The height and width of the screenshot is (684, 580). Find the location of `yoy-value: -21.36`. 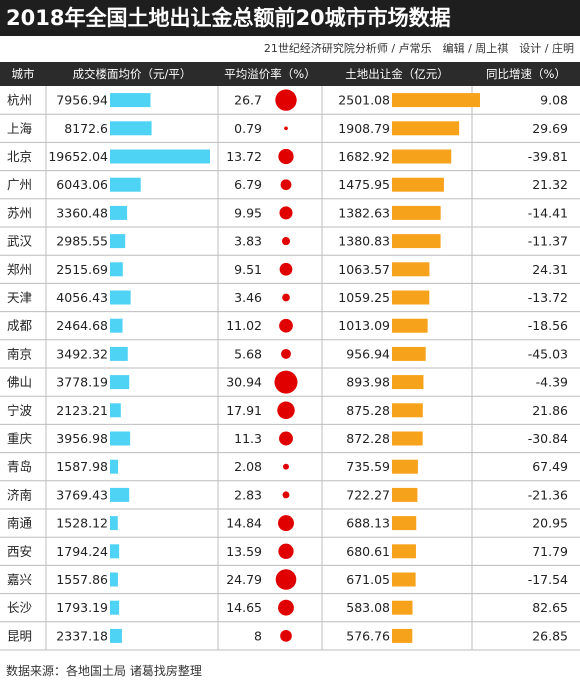

yoy-value: -21.36 is located at coordinates (548, 494).